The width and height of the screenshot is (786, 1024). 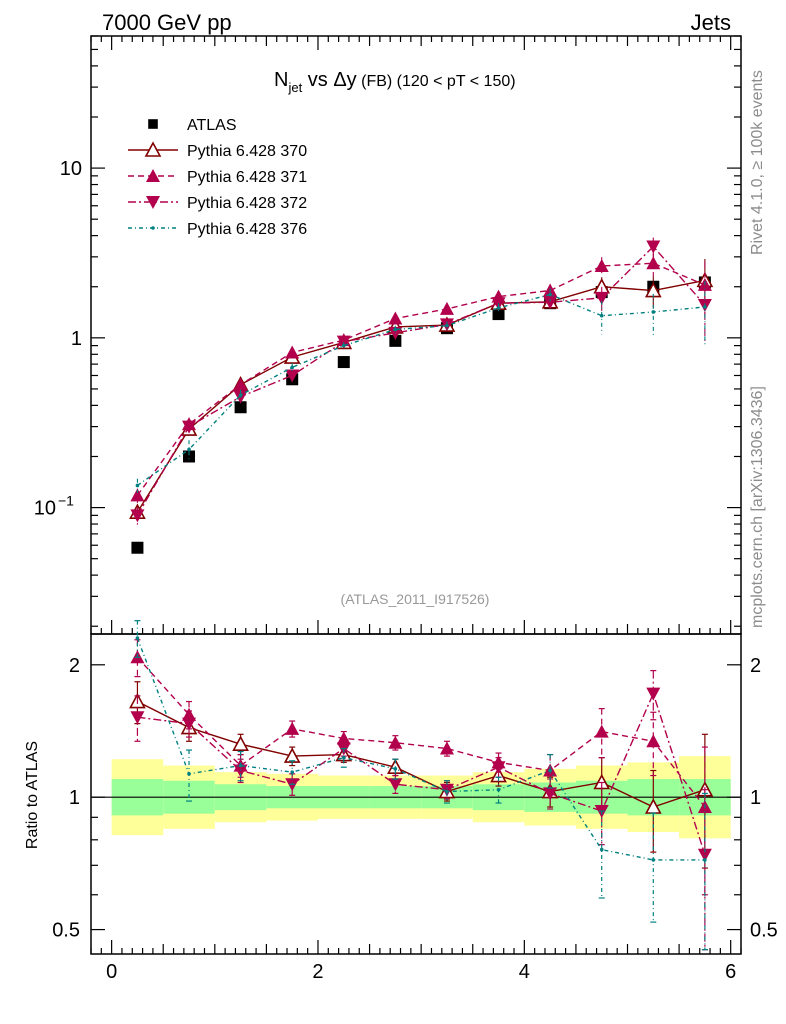 I want to click on x-tick-label-6: 6, so click(x=730, y=972).